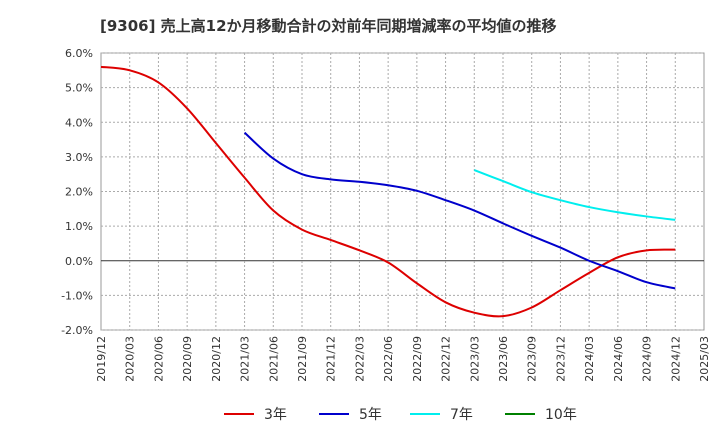 The height and width of the screenshot is (440, 720). What do you see at coordinates (618, 359) in the screenshot?
I see `x-tick-label: 2024/06` at bounding box center [618, 359].